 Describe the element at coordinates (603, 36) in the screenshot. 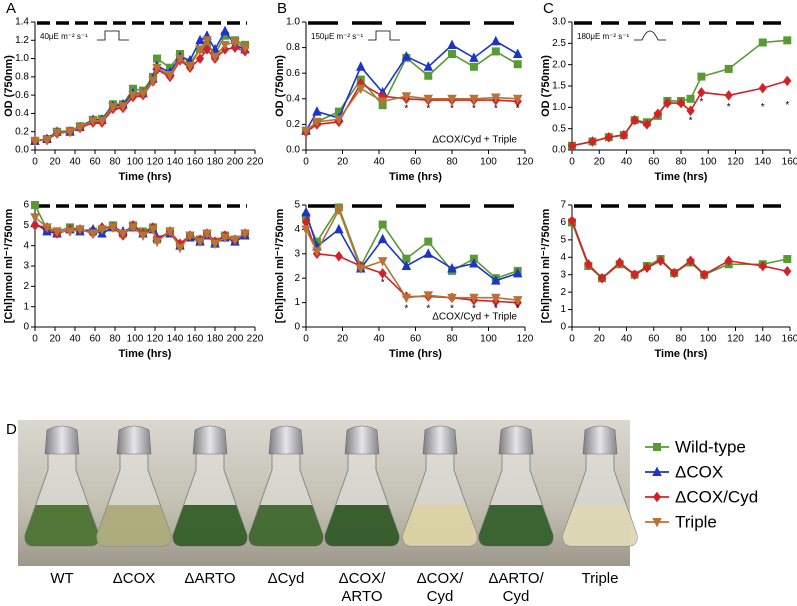

I see `light-intensity: 180μE m⁻² s⁻¹` at that location.